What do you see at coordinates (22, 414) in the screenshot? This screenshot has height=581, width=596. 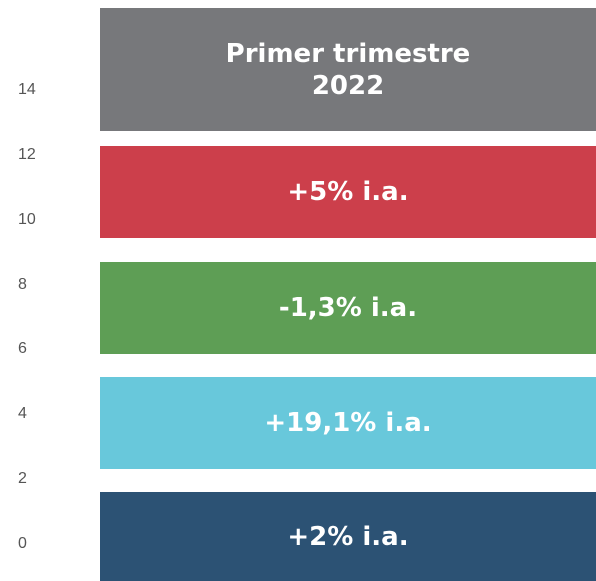 I see `axis-tick-label: 4` at bounding box center [22, 414].